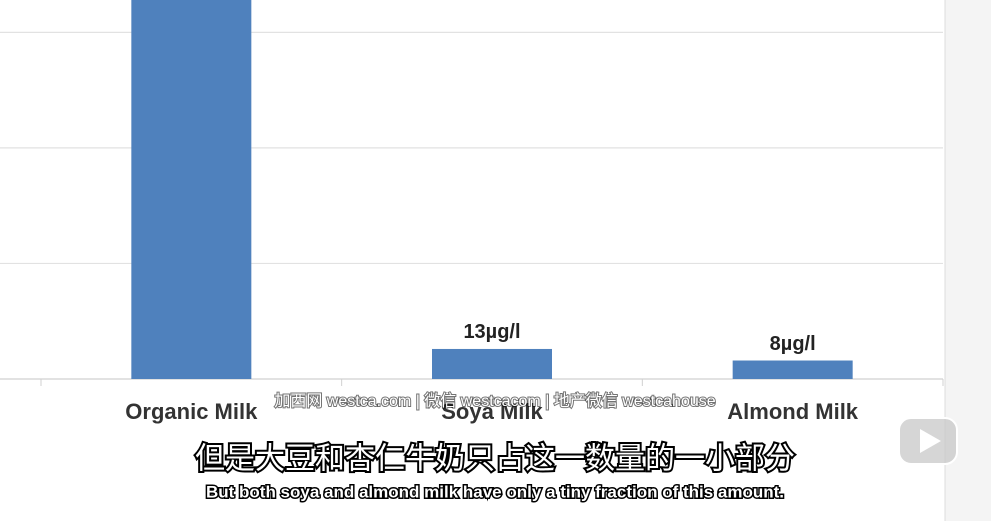 The image size is (991, 521). Describe the element at coordinates (491, 332) in the screenshot. I see `value-label: 13µg/l` at that location.